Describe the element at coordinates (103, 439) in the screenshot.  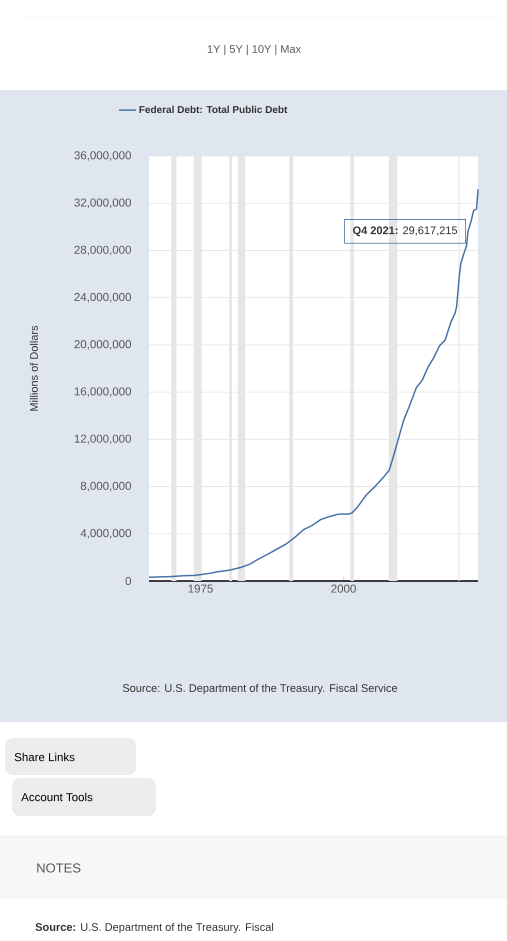
I see `y-tick-label: 12,000,000` at that location.